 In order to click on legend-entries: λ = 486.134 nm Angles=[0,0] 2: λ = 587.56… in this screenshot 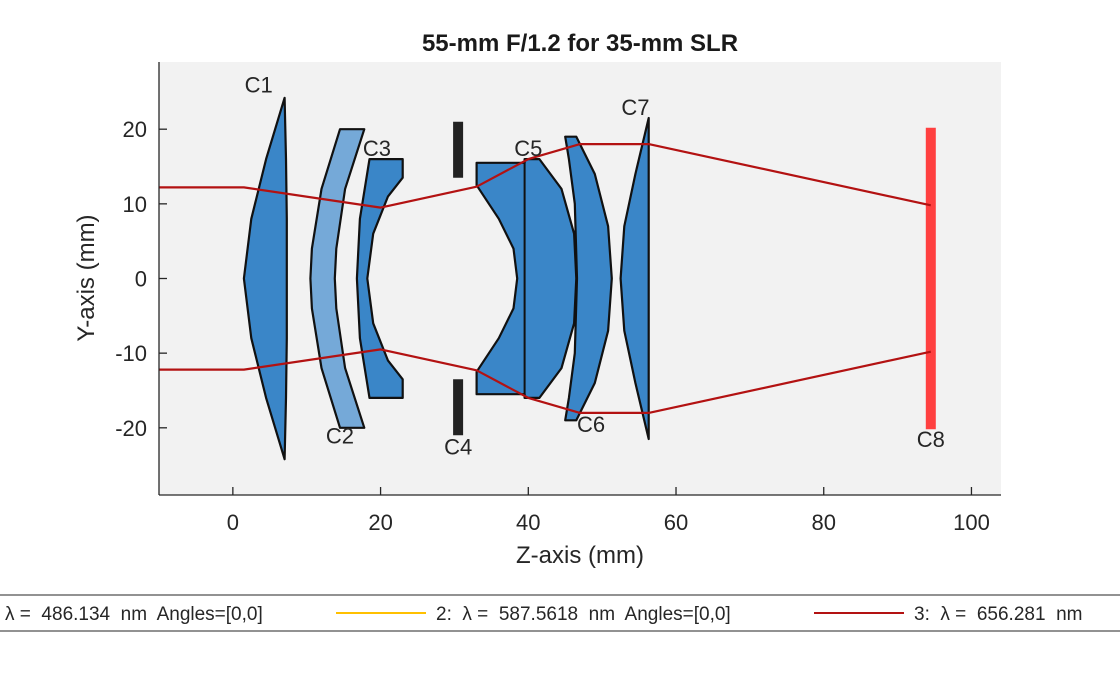, I will do `click(543, 614)`.